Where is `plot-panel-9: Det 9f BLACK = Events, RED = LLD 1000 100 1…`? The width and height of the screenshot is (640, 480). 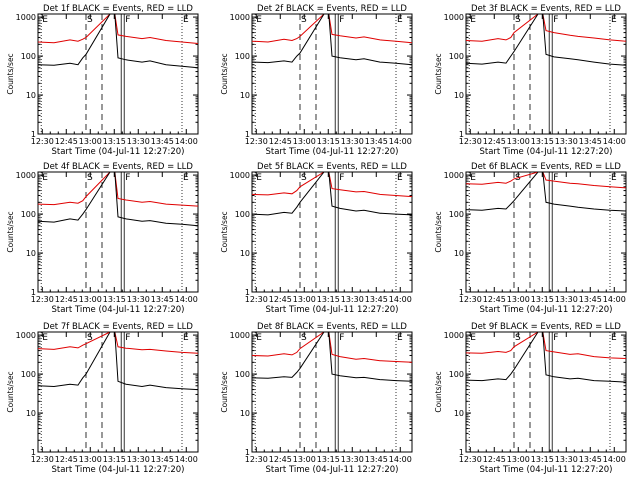
plot-panel-9: Det 9f BLACK = Events, RED = LLD 1000 100 1… is located at coordinates (530, 398).